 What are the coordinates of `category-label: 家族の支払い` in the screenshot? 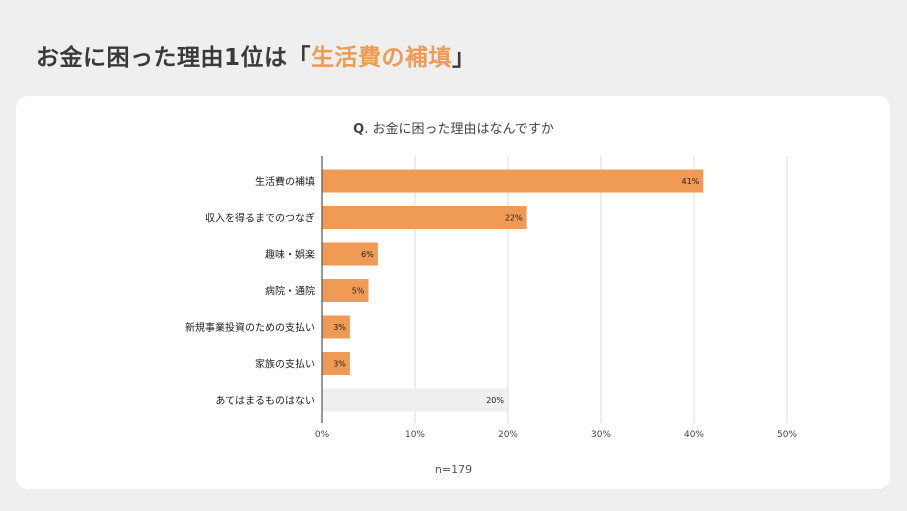 It's located at (285, 364).